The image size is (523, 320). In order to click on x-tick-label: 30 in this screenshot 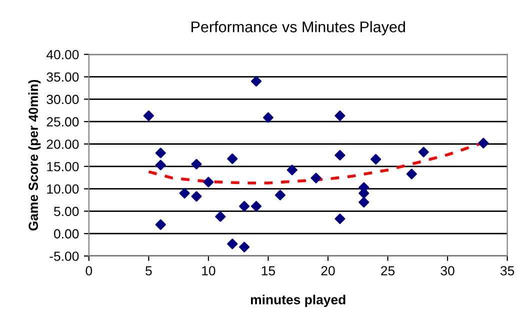, I will do `click(447, 271)`.